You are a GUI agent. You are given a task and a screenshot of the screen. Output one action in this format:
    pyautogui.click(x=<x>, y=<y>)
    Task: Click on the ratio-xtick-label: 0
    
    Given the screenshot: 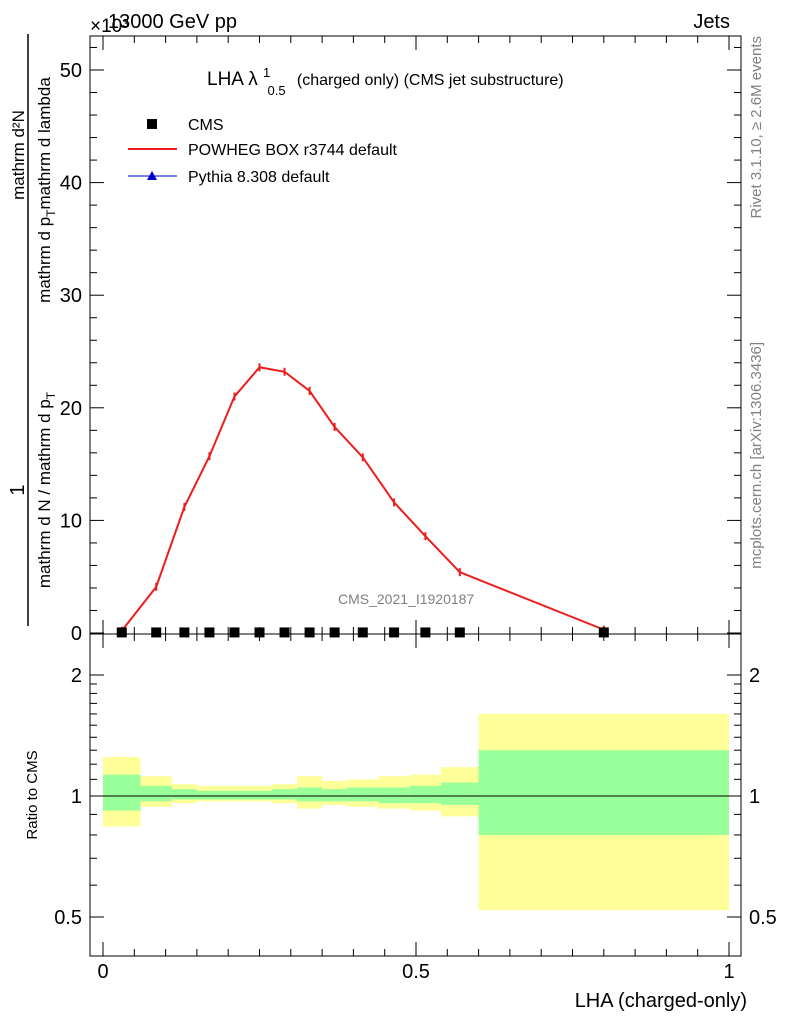 What is the action you would take?
    pyautogui.click(x=102, y=972)
    